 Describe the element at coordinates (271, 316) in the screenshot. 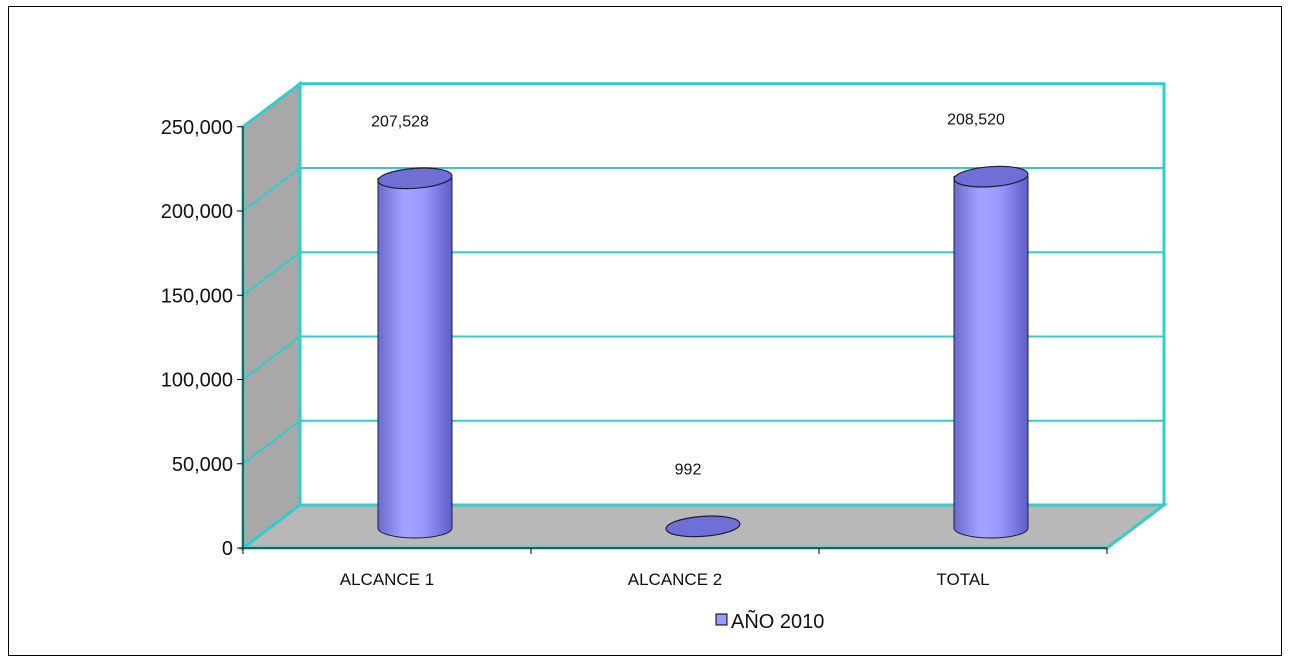

I see `side-wall` at that location.